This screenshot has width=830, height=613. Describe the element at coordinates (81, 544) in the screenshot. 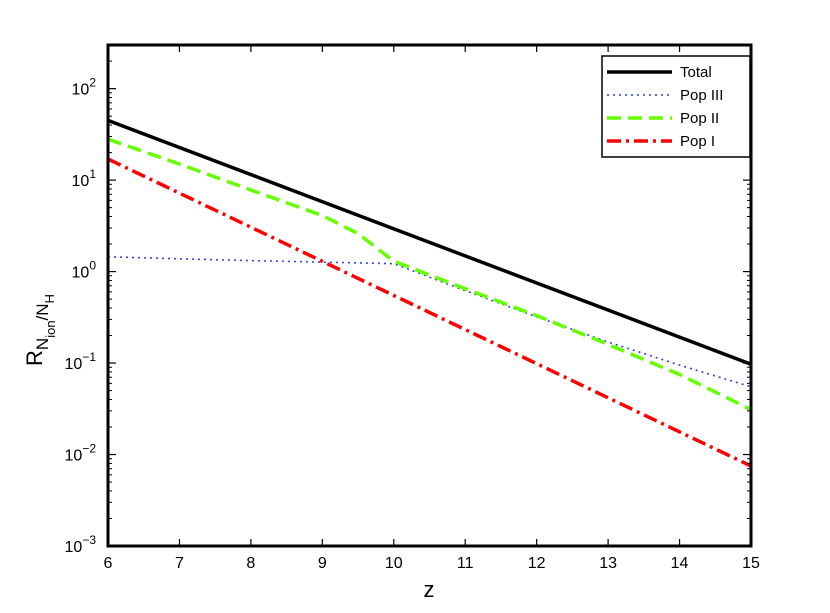

I see `y-tick-label: 10⁻³` at that location.